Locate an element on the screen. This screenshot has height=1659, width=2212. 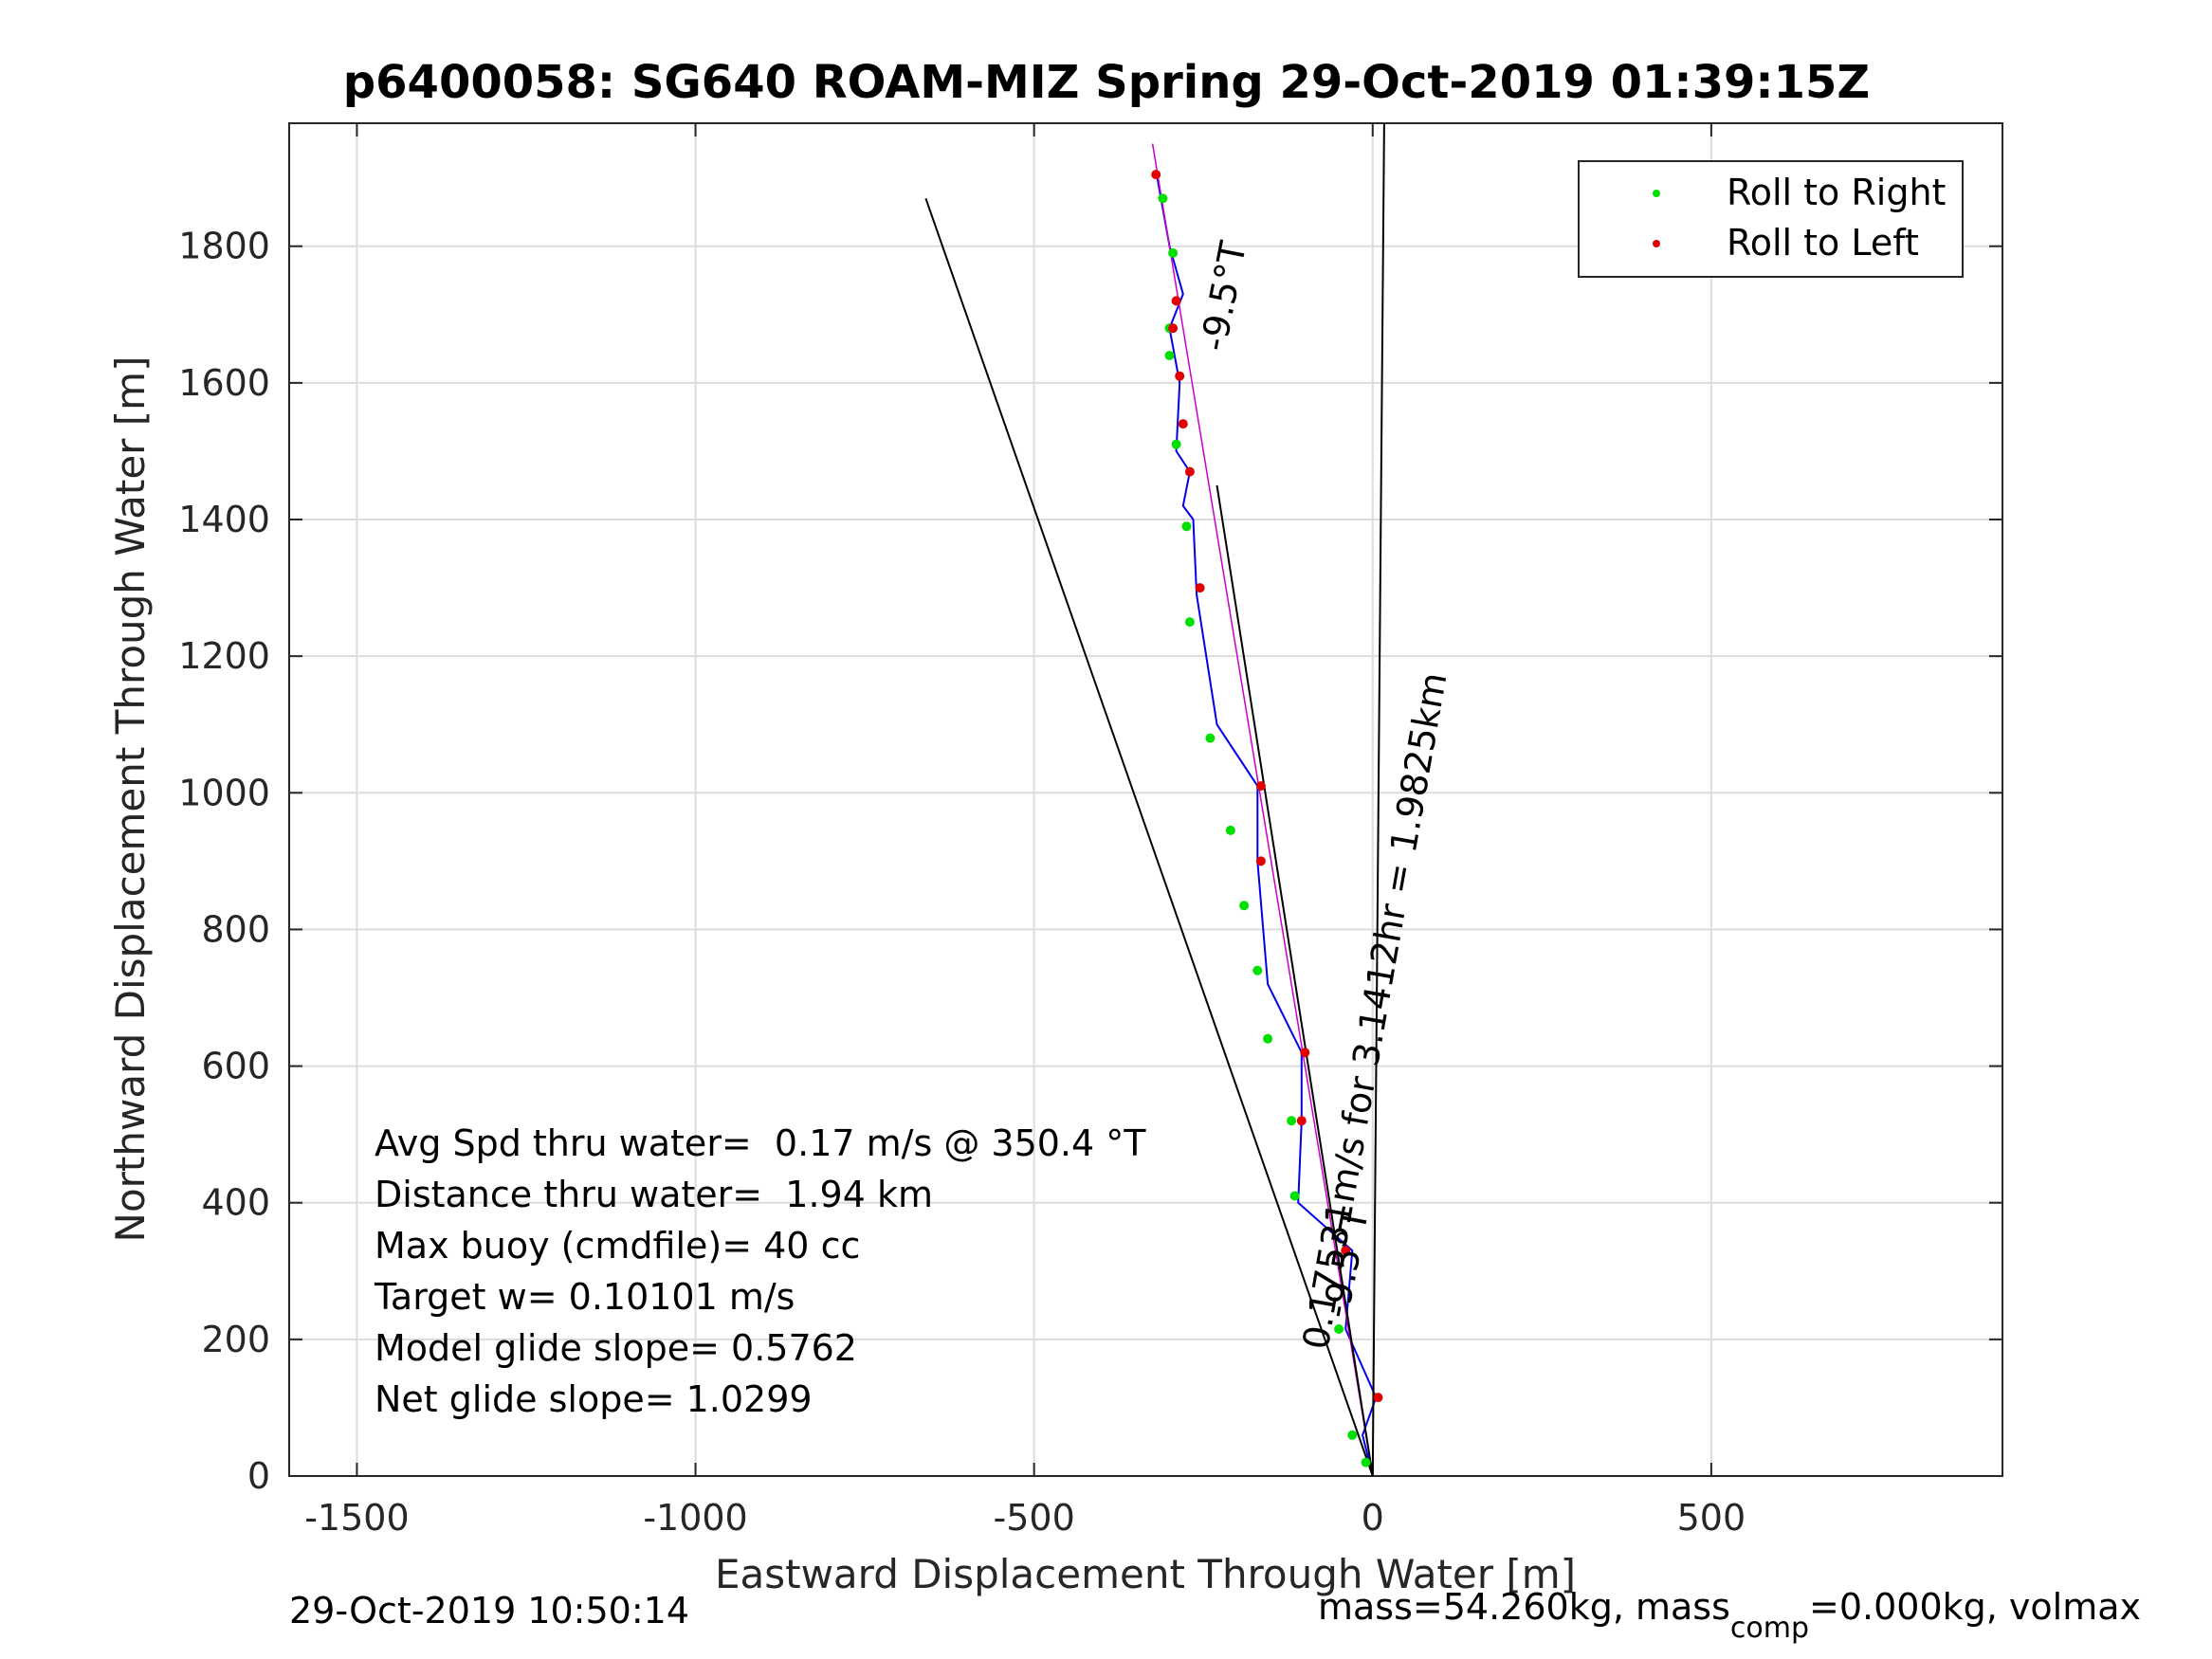
stat-target-w: Target w= 0.10101 m/s is located at coordinates (584, 1297).